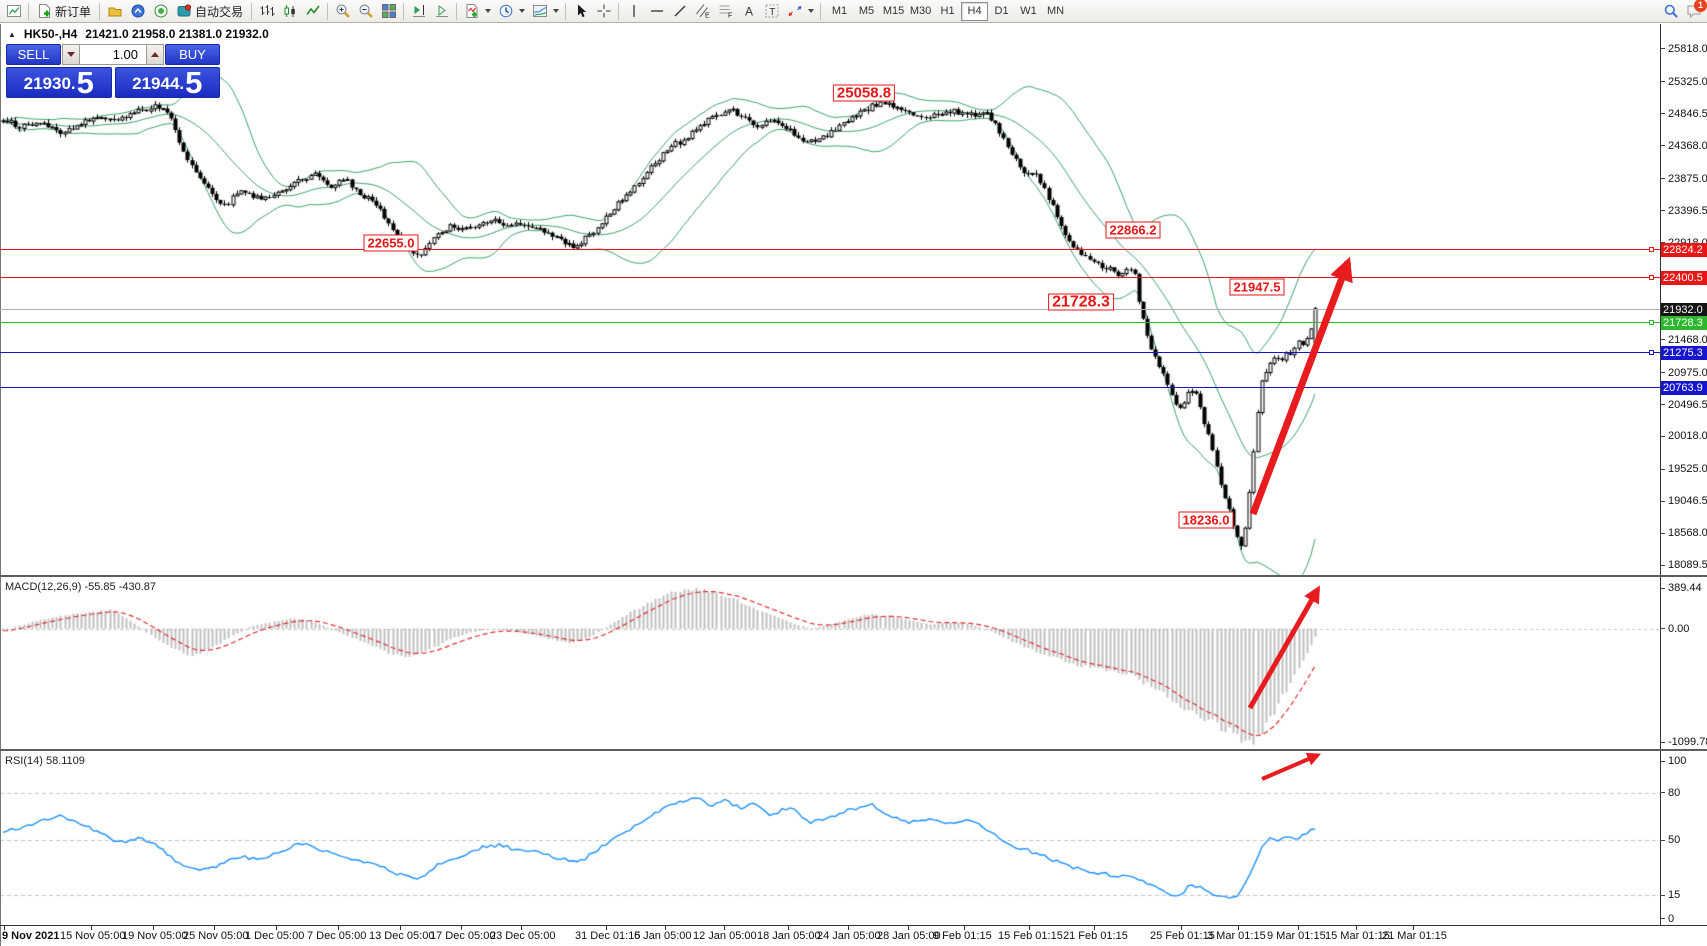 This screenshot has width=1707, height=946. Describe the element at coordinates (167, 82) in the screenshot. I see `buy-price: 21944. 5` at that location.